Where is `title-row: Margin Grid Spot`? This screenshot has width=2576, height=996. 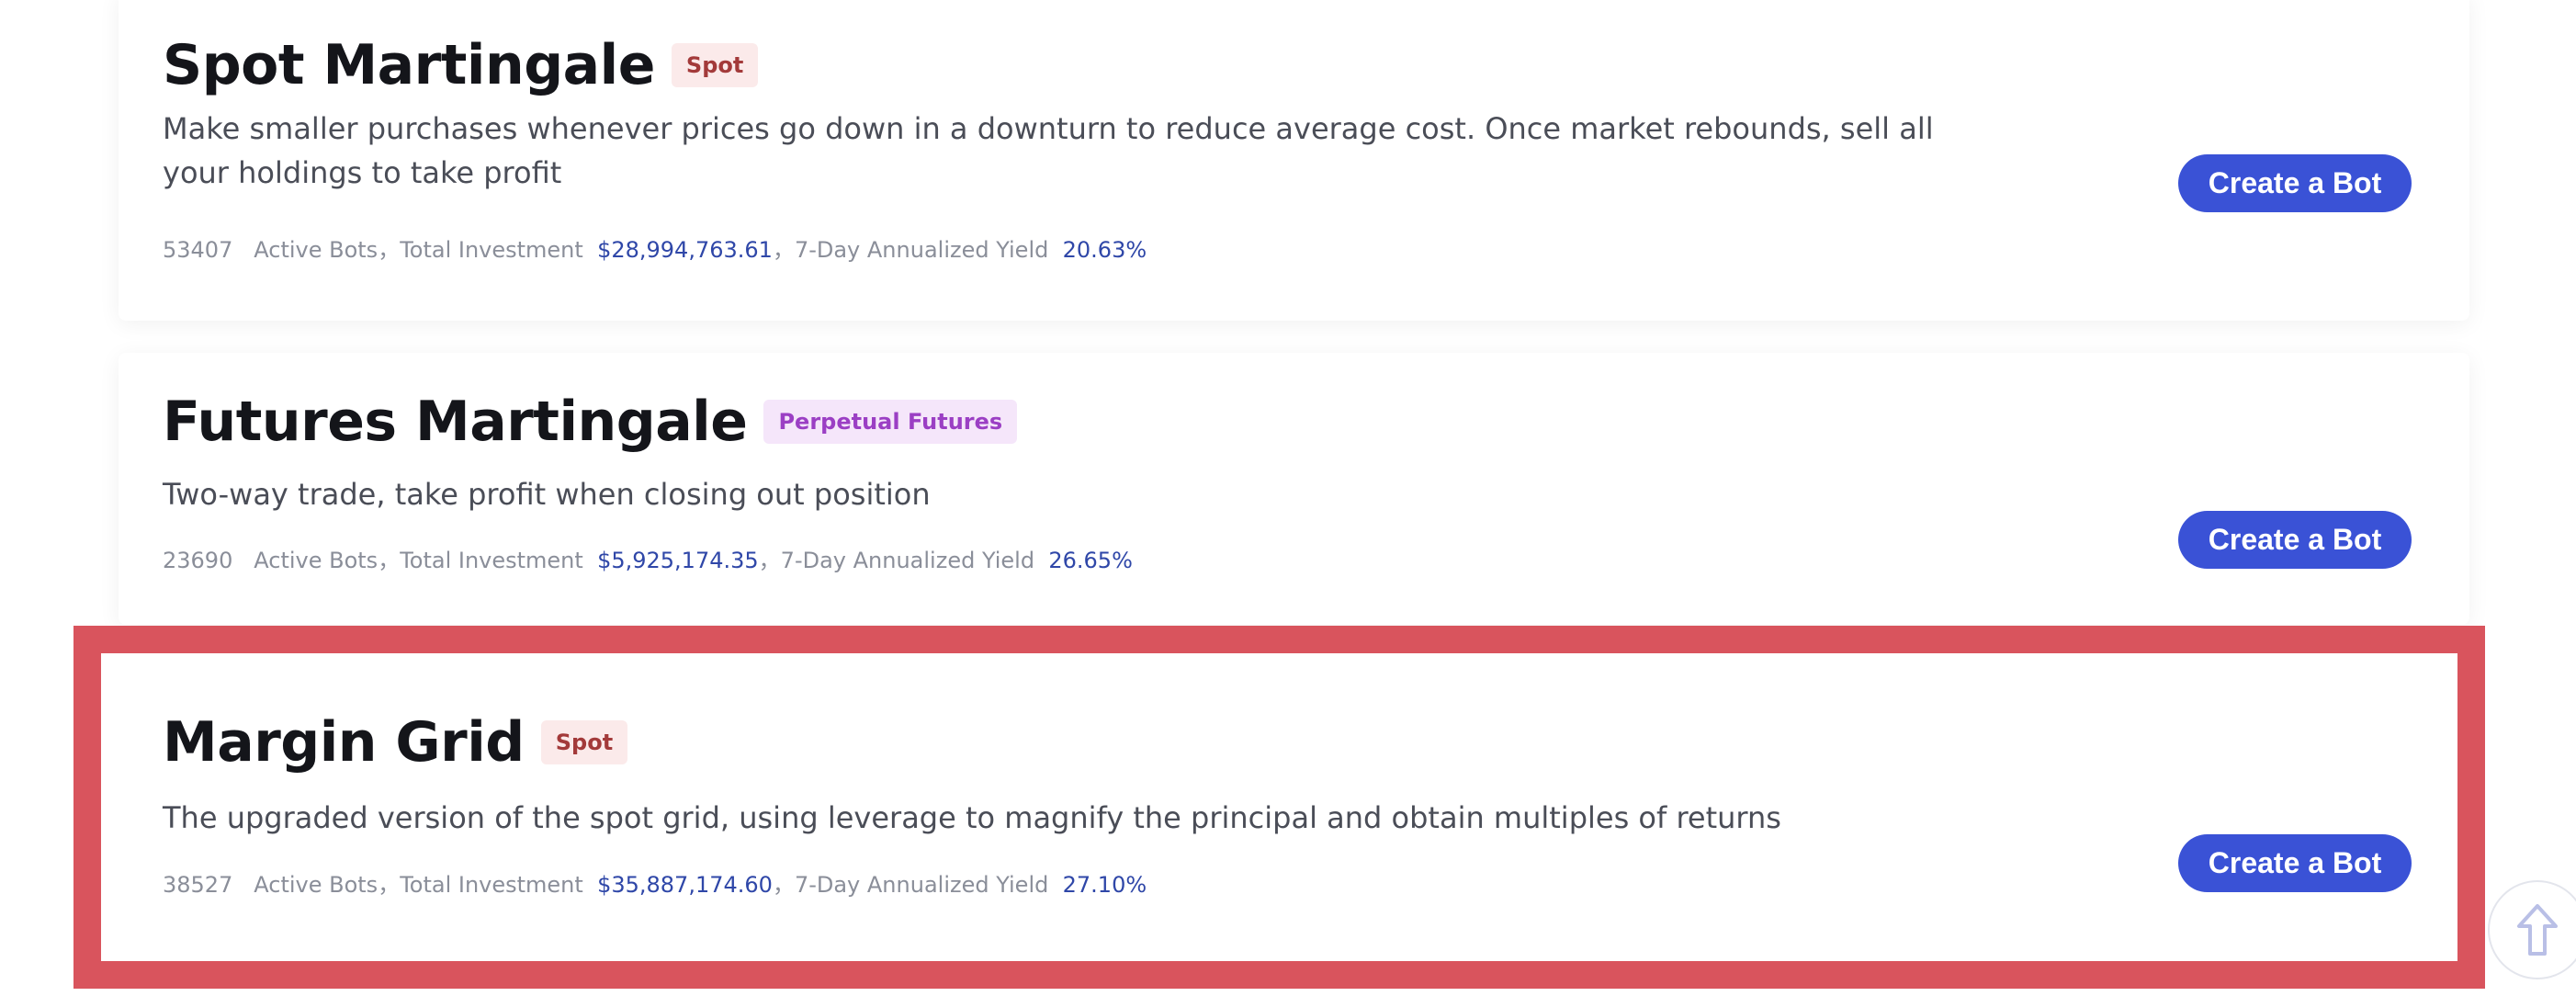 title-row: Margin Grid Spot is located at coordinates (395, 742).